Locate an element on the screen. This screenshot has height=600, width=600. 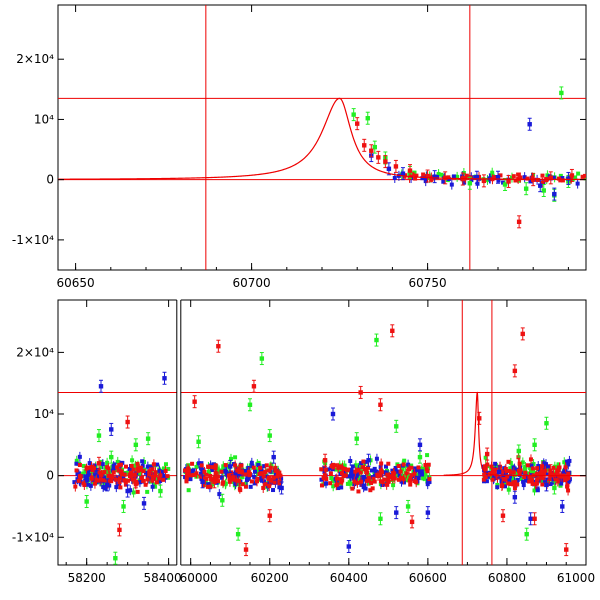
top-ytick-label: 10⁴ is located at coordinates (44, 119).